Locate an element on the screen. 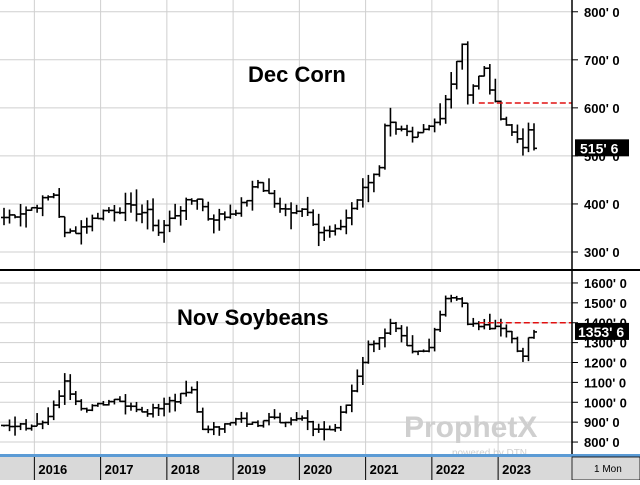  soy-last-price-background is located at coordinates (602, 331).